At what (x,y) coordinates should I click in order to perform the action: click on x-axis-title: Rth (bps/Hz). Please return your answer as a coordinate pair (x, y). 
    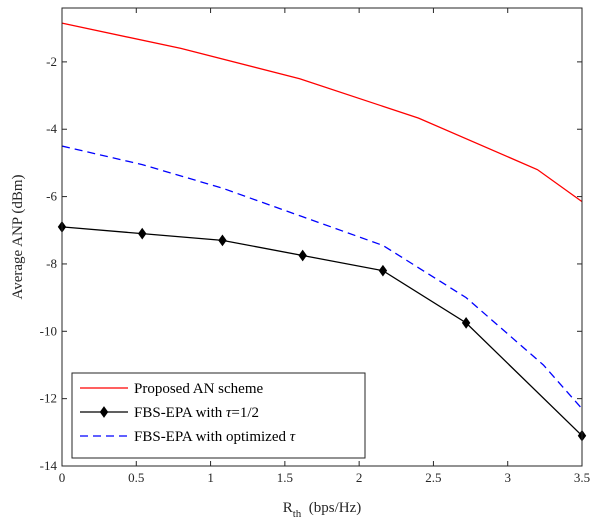
    Looking at the image, I should click on (322, 509).